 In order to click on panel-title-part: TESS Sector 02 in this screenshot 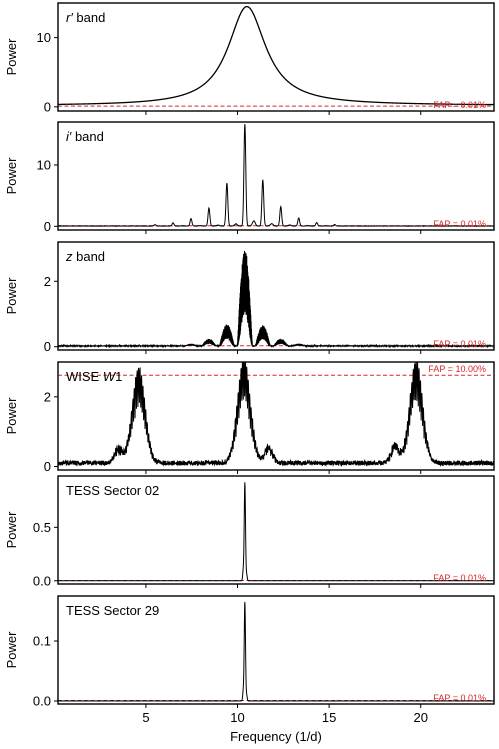, I will do `click(112, 490)`.